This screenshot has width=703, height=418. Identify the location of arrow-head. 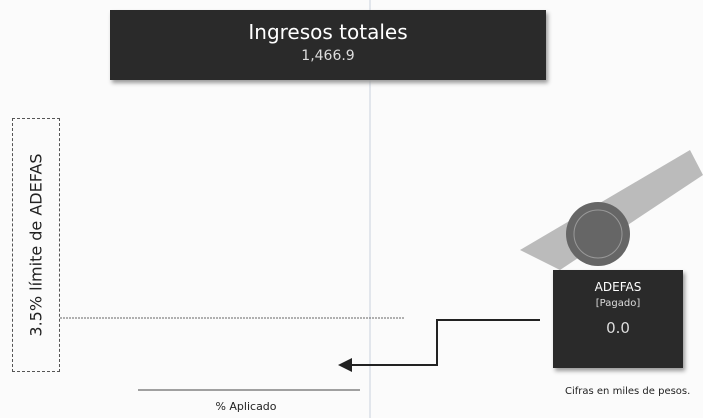
(345, 365).